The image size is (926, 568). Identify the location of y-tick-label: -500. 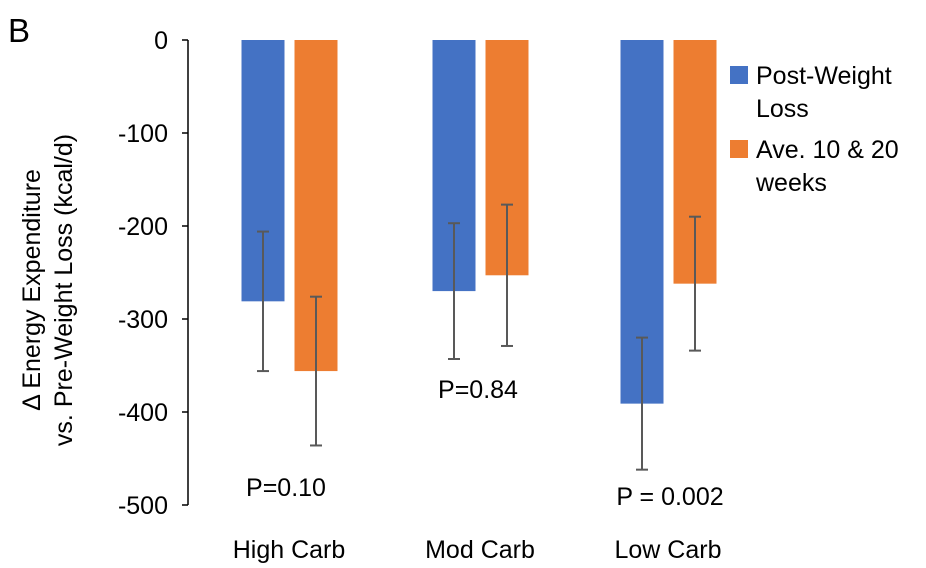
(143, 506).